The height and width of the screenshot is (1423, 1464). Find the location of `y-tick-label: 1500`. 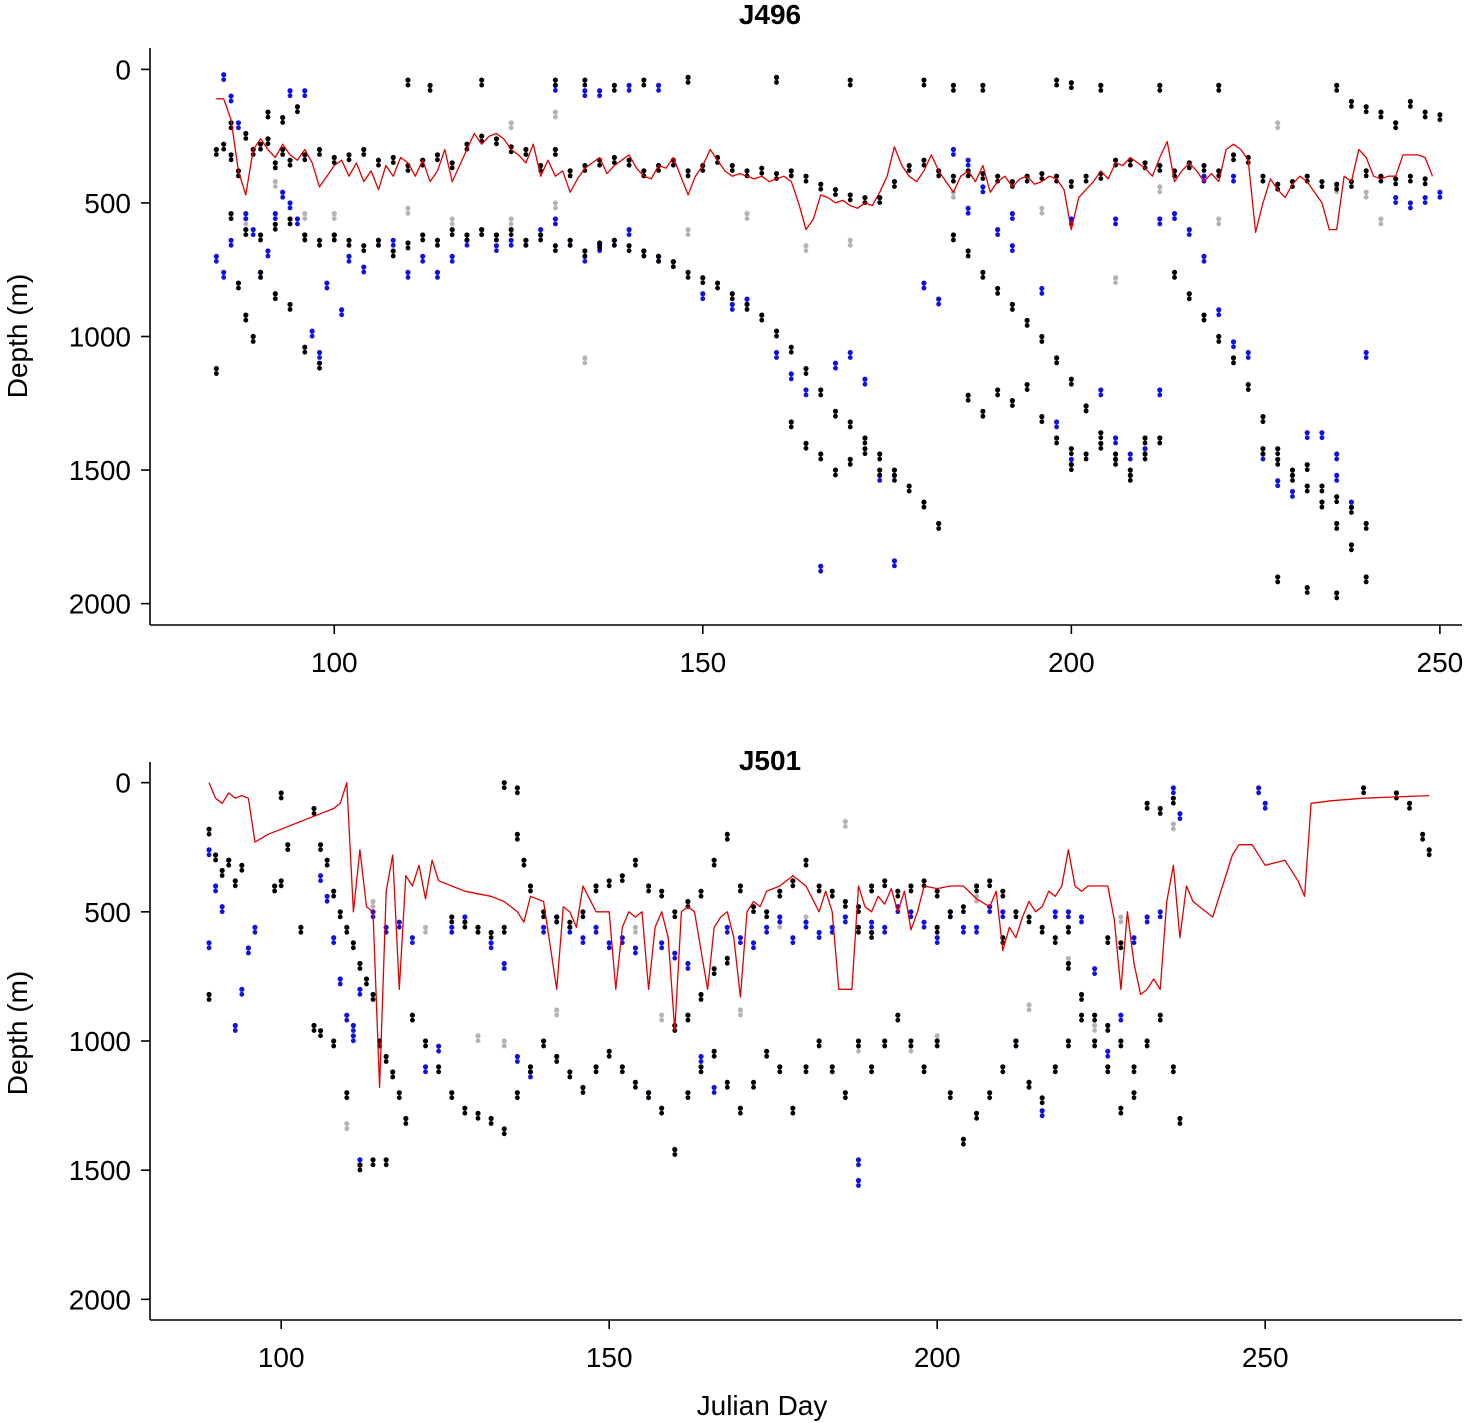

y-tick-label: 1500 is located at coordinates (100, 1170).